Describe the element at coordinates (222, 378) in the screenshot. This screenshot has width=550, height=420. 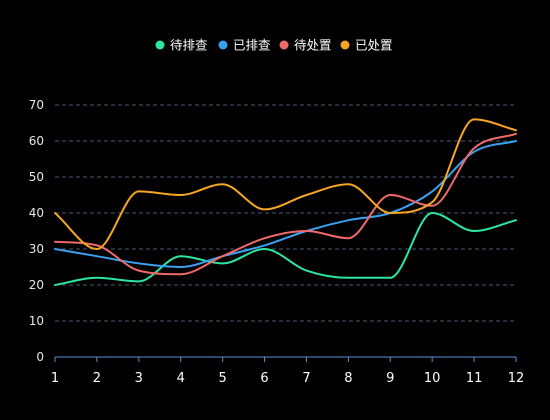
I see `x-tick-label: 5` at that location.